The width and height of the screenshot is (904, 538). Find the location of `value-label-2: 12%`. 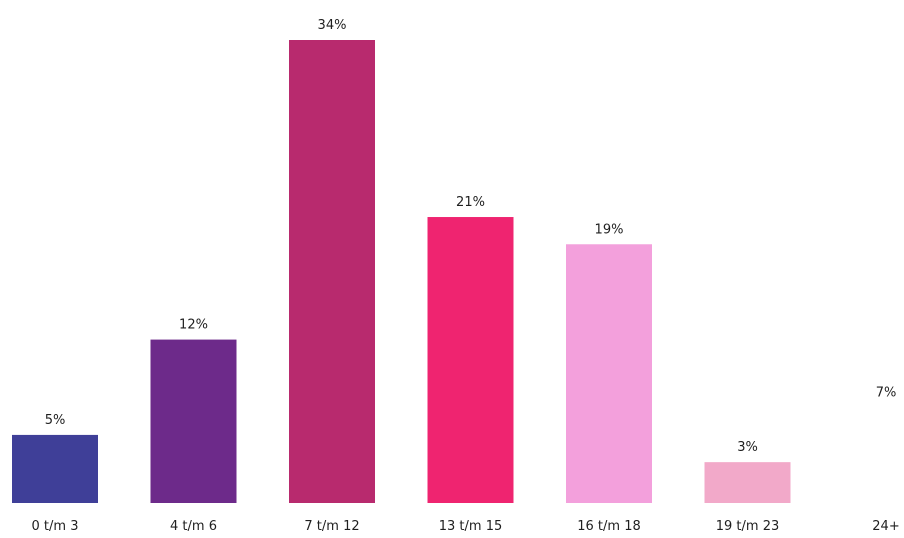

value-label-2: 12% is located at coordinates (193, 325).